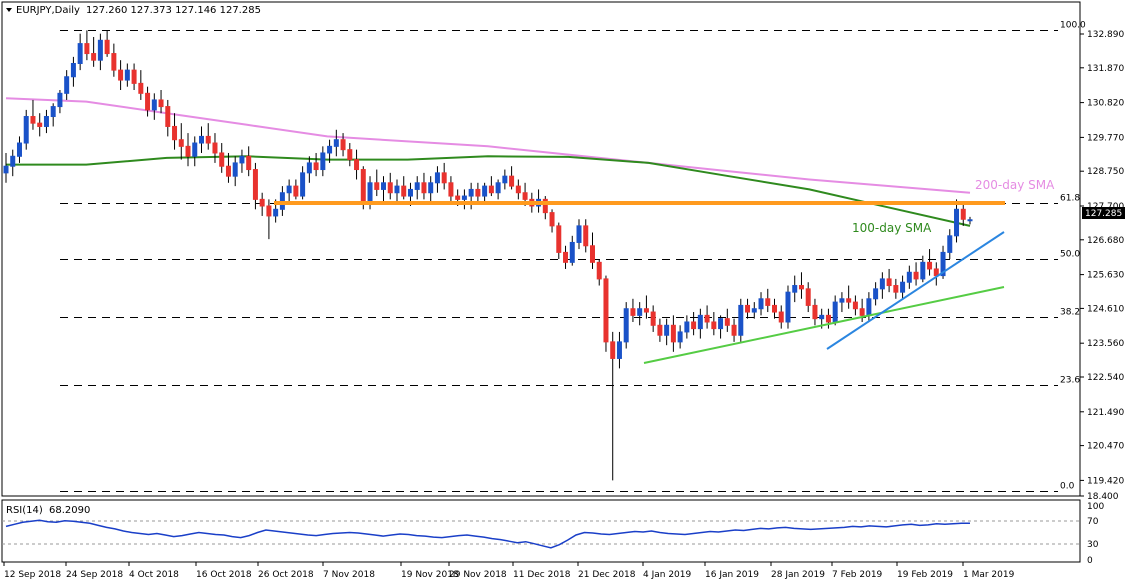  I want to click on time-tick-label-7: 29 Nov 2018, so click(478, 575).